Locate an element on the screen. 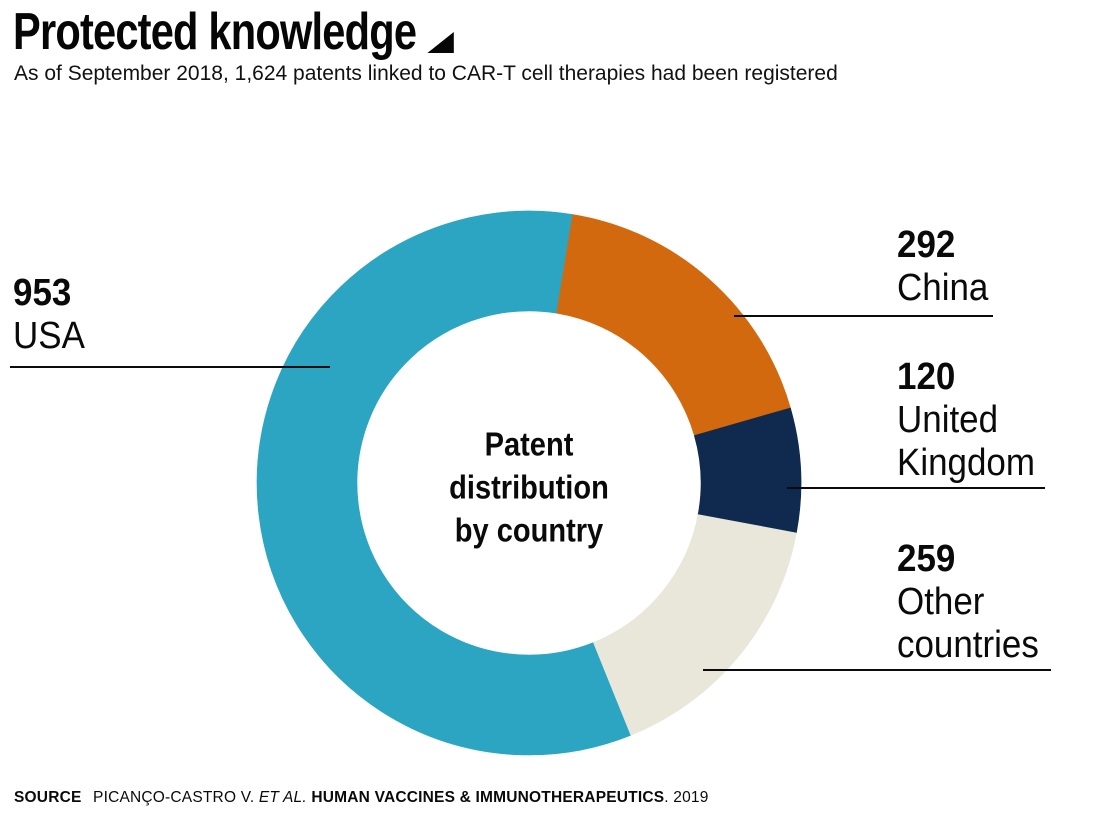 The height and width of the screenshot is (817, 1117). donut-center-line: distribution is located at coordinates (529, 487).